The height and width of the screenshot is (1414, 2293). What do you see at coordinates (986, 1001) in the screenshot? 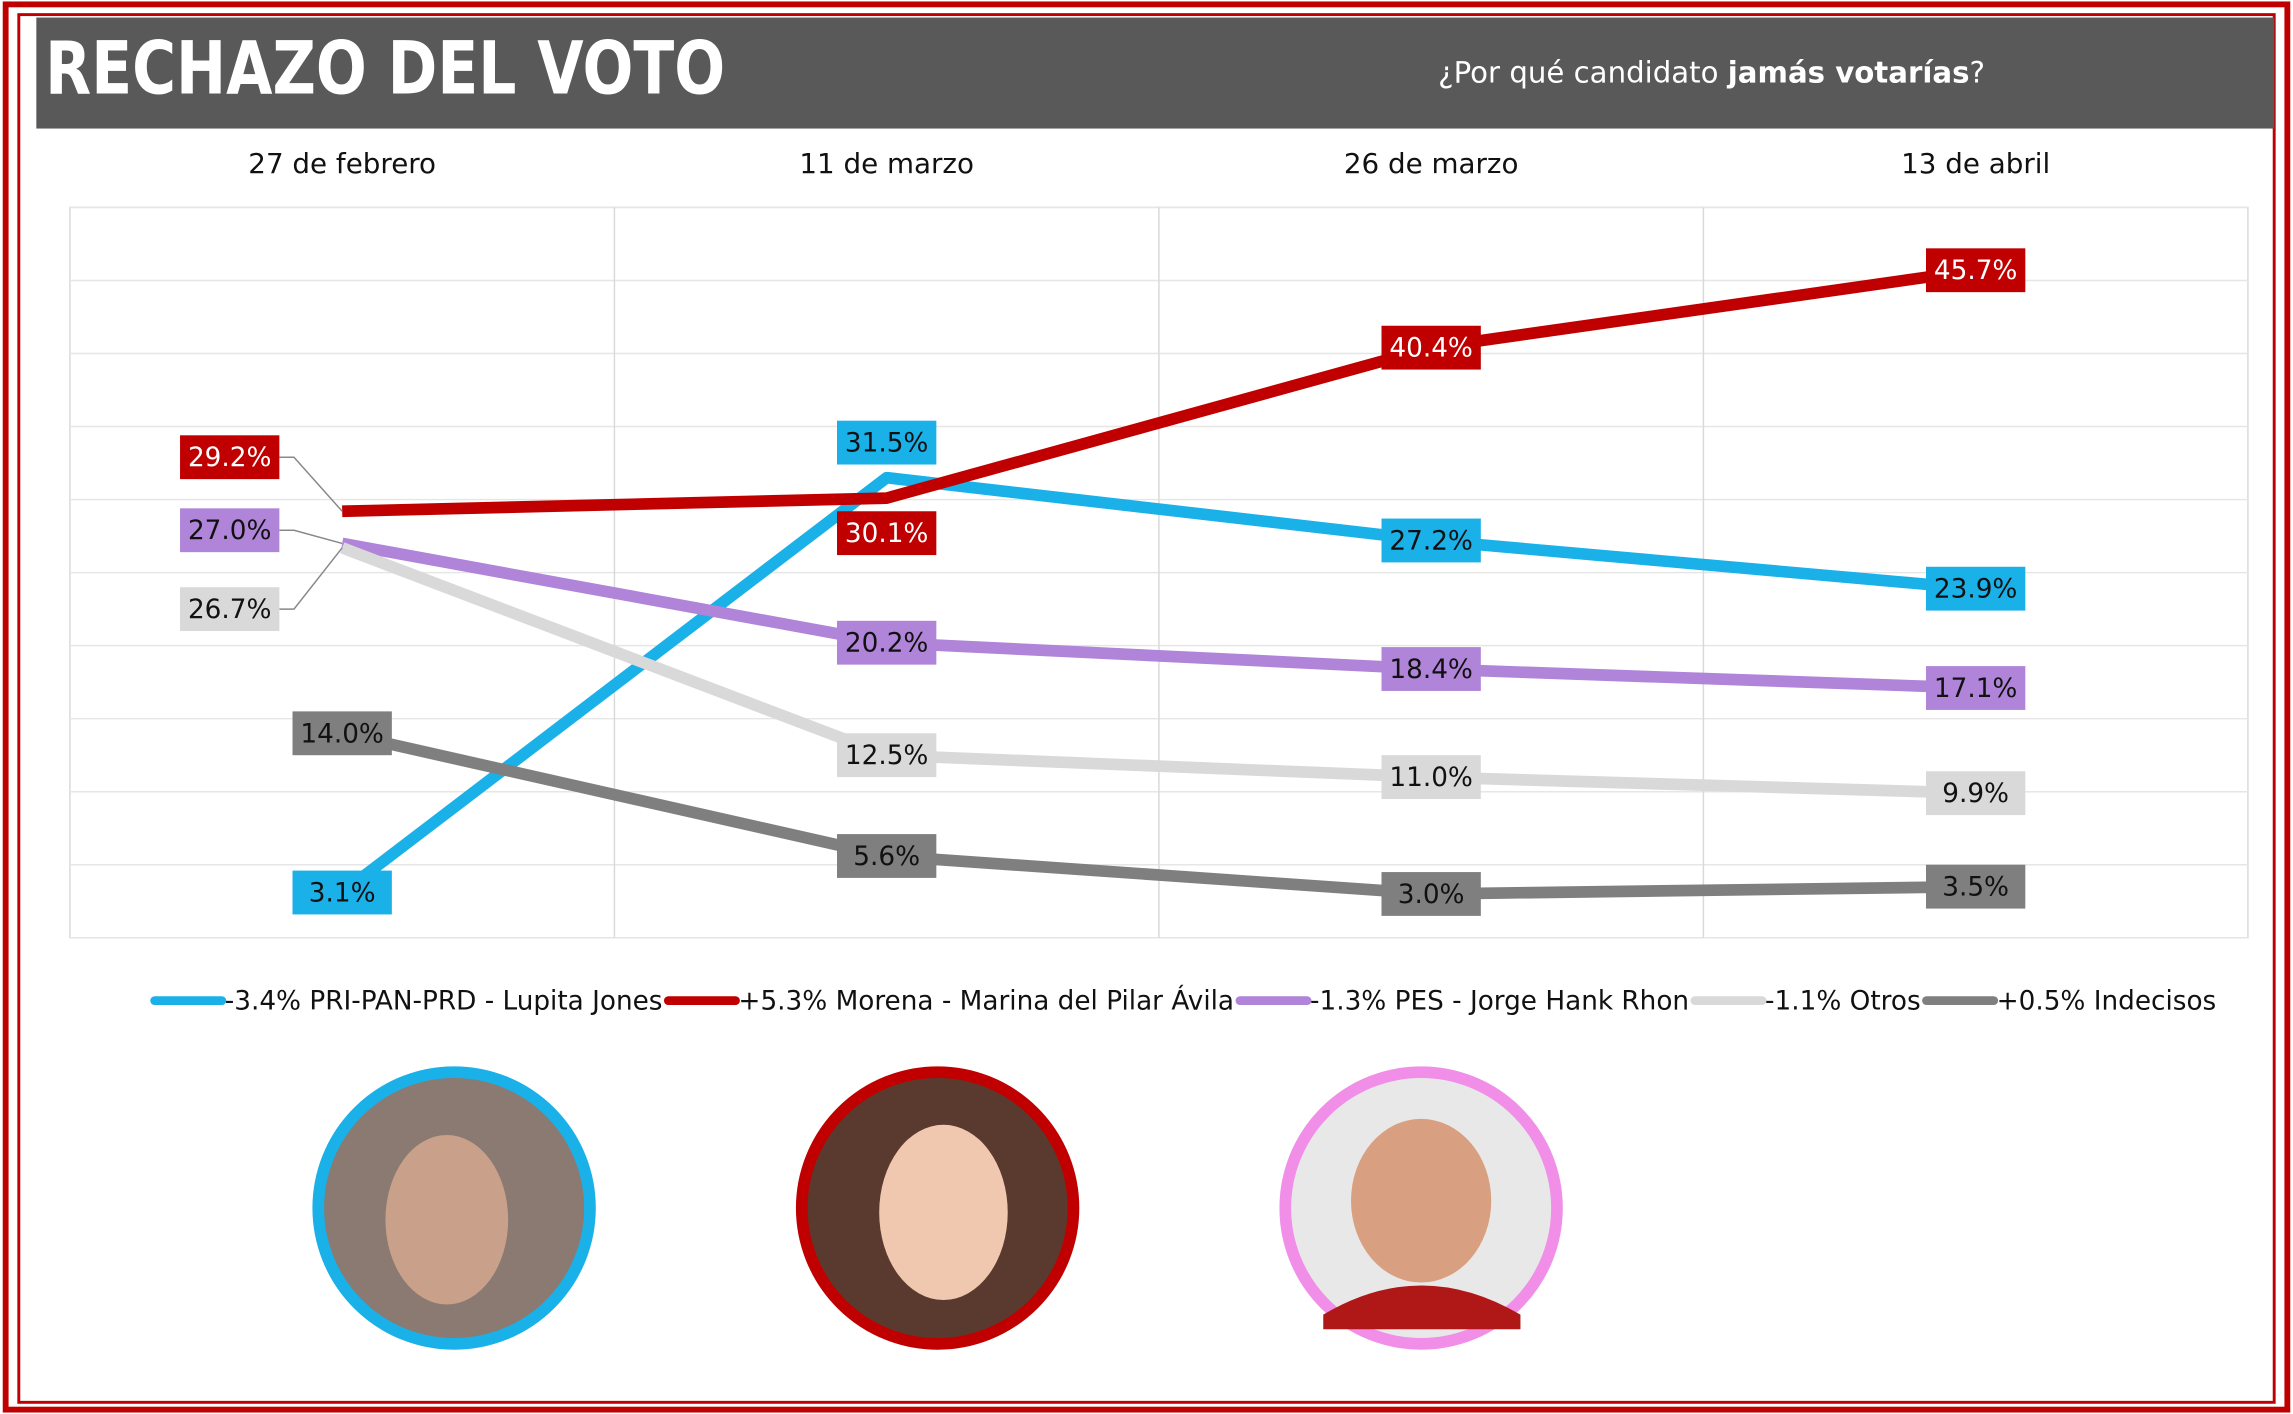
I see `legend-label: +5.3% Morena - Marina del Pilar Ávila` at bounding box center [986, 1001].